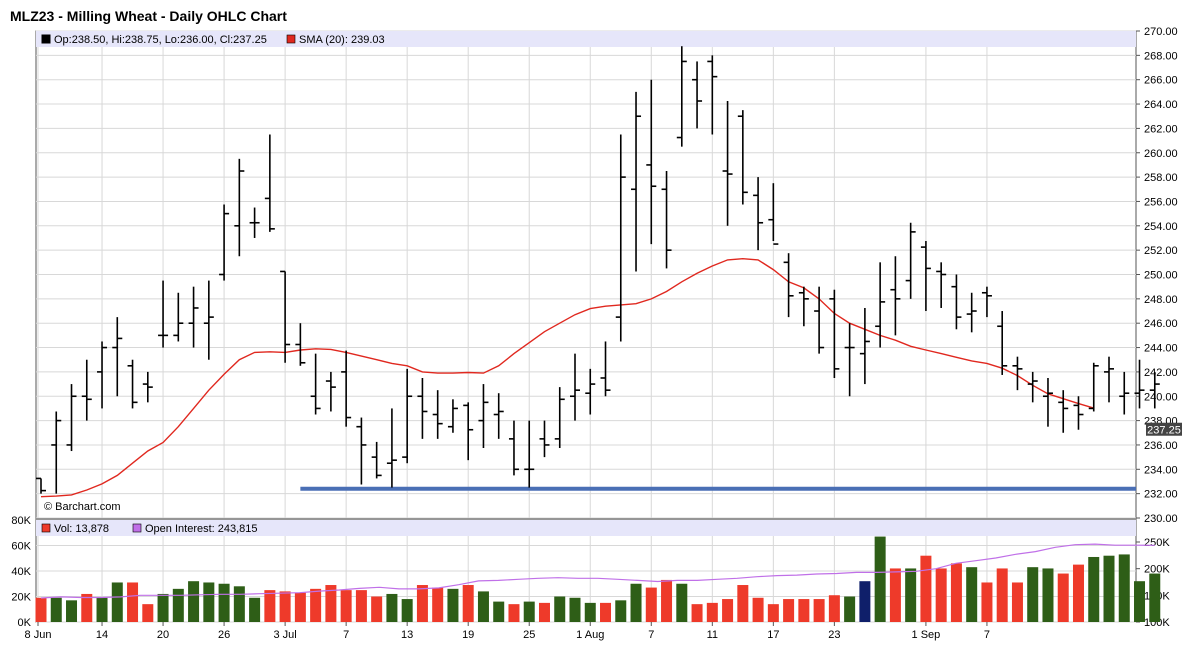 Image resolution: width=1200 pixels, height=667 pixels. What do you see at coordinates (1161, 202) in the screenshot?
I see `price-y-tick-label: 256.00` at bounding box center [1161, 202].